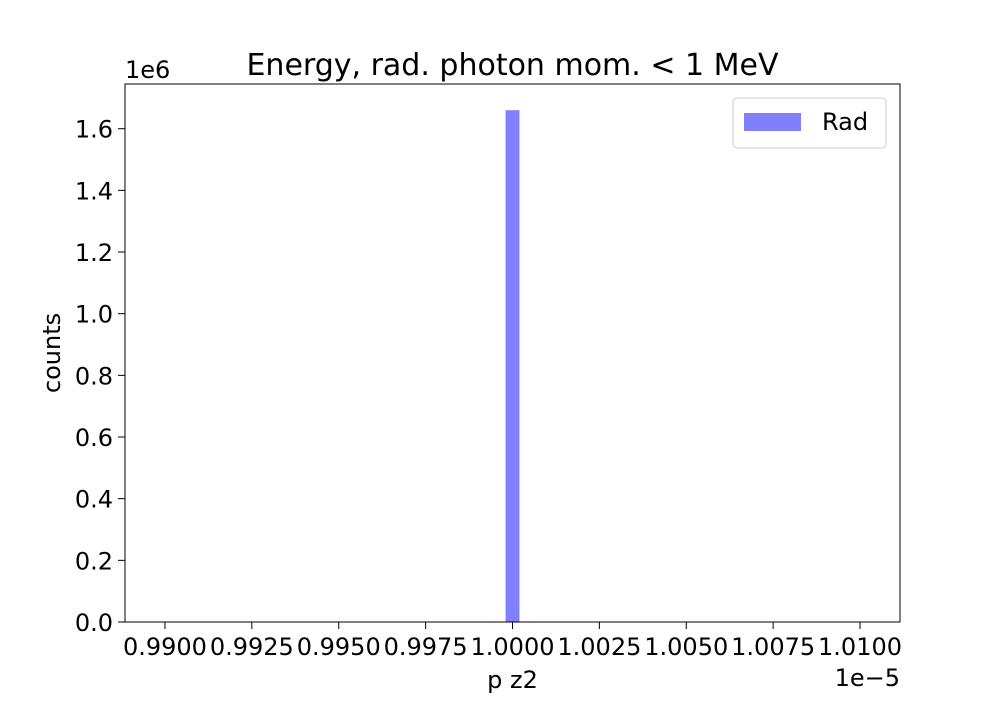 This screenshot has width=1000, height=704. Describe the element at coordinates (147, 70) in the screenshot. I see `y-axis-offset-label: 1e6` at that location.